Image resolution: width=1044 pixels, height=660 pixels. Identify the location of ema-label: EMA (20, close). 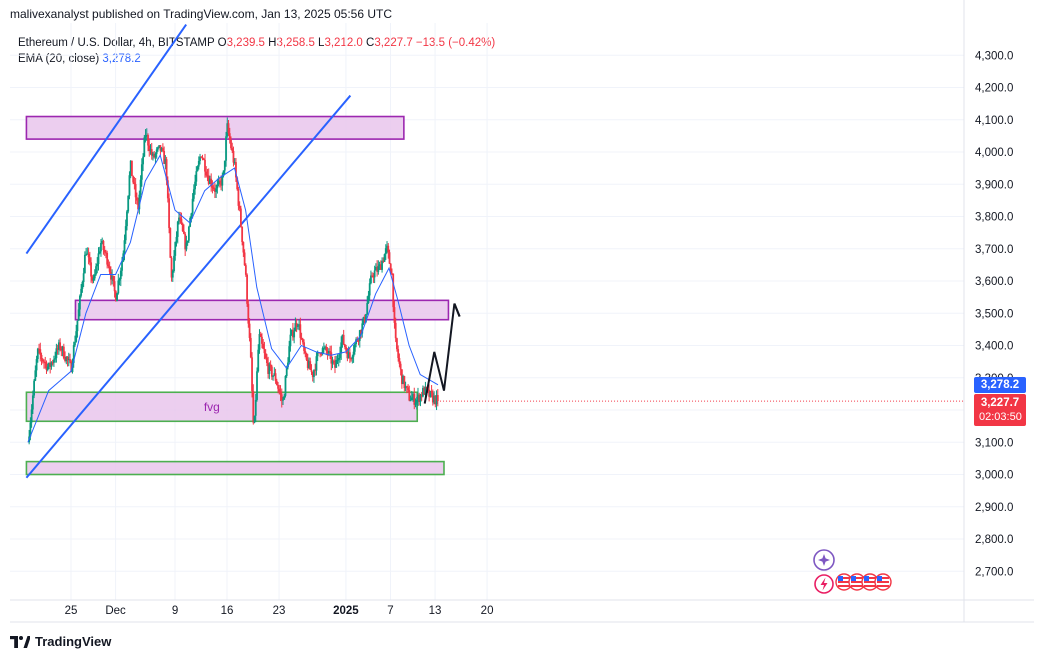
(59, 59).